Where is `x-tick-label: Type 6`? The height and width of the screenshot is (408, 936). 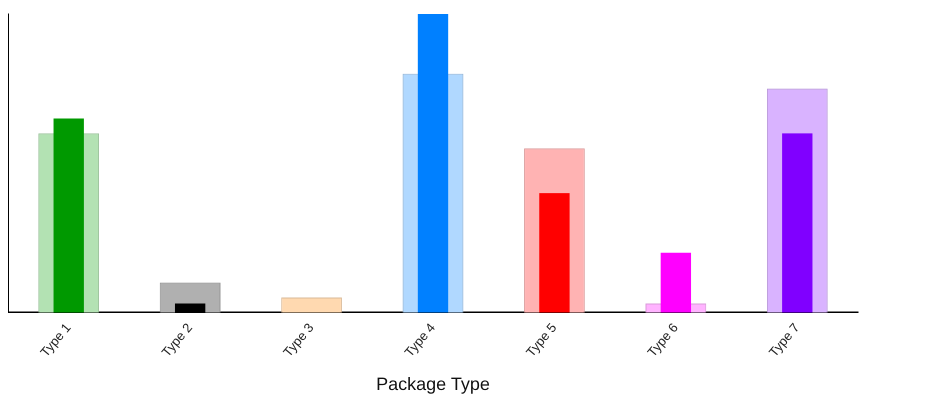 x-tick-label: Type 6 is located at coordinates (662, 340).